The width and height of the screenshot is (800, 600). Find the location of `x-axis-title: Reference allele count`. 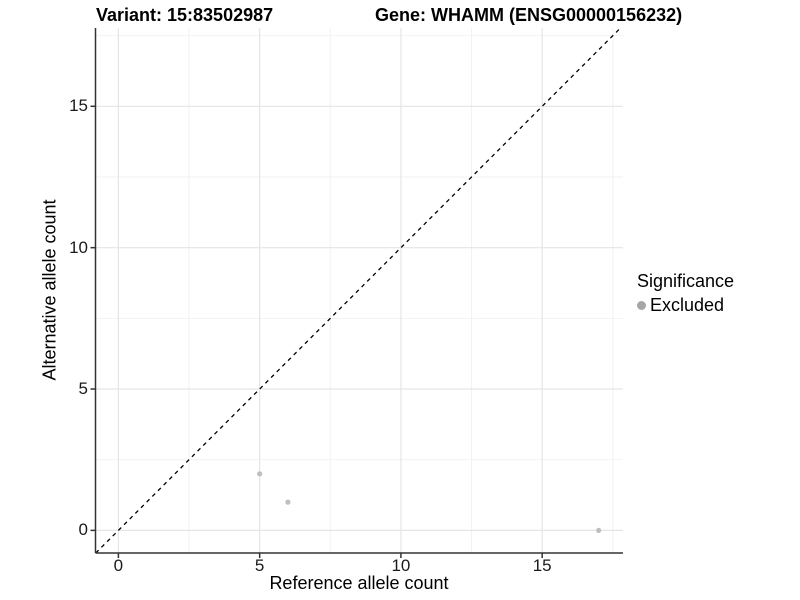

x-axis-title: Reference allele count is located at coordinates (359, 583).